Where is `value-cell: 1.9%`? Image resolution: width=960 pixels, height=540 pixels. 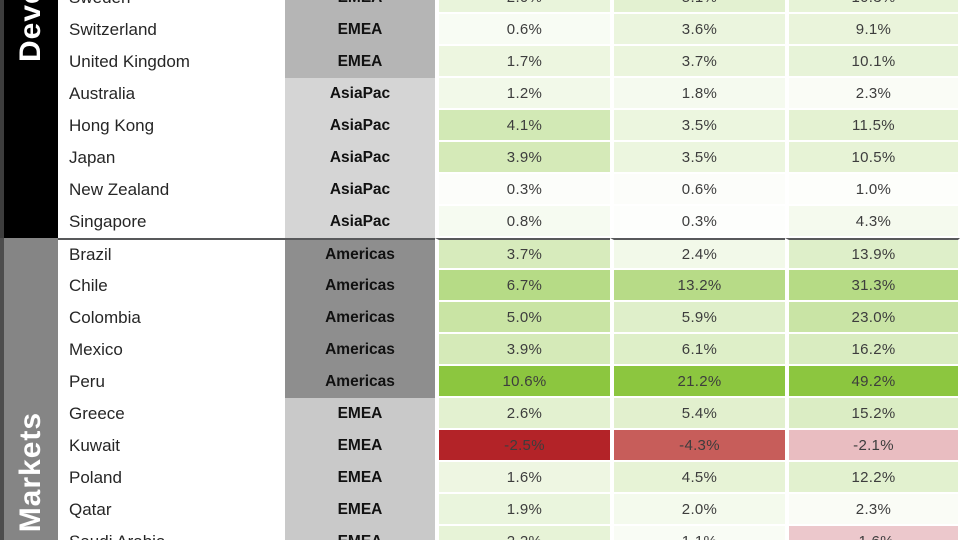 value-cell: 1.9% is located at coordinates (522, 510).